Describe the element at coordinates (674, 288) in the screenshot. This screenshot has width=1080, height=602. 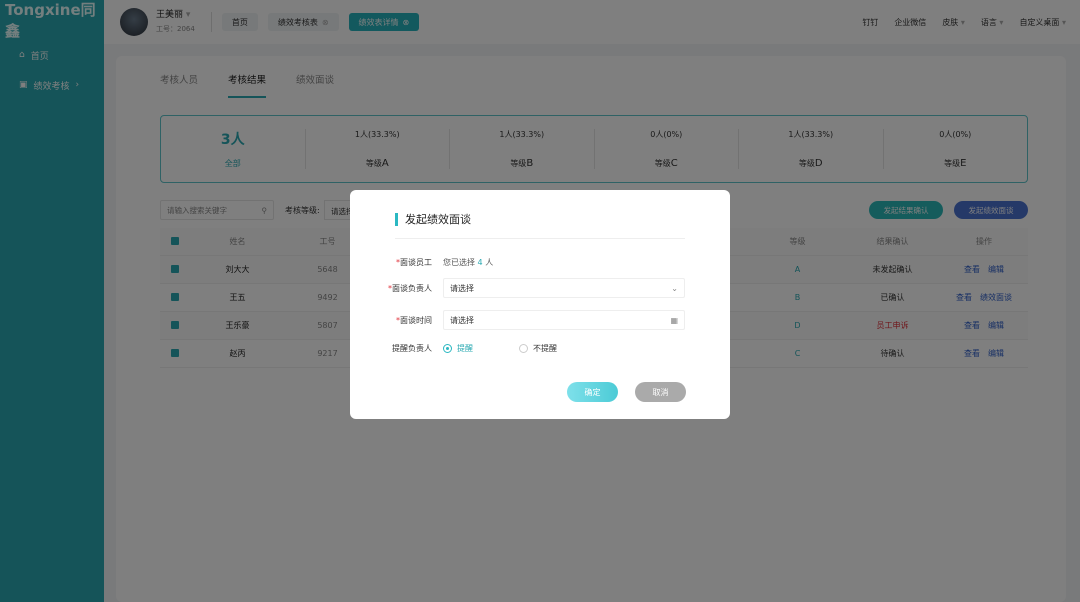
I see `chevron-down-icon: ⌄` at that location.